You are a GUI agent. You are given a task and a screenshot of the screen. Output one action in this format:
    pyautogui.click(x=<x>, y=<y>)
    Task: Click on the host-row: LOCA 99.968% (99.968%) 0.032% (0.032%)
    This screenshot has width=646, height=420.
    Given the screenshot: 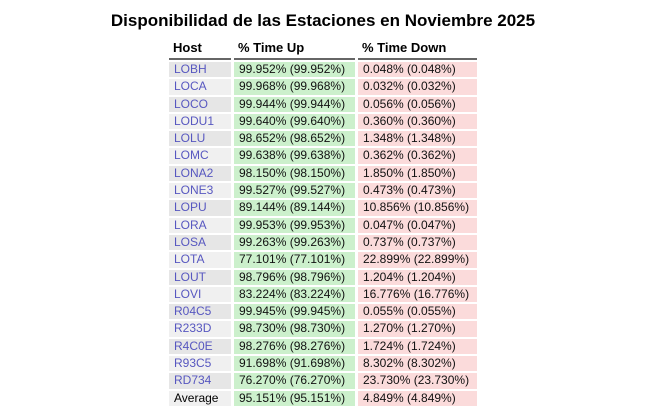 What is the action you would take?
    pyautogui.click(x=323, y=87)
    